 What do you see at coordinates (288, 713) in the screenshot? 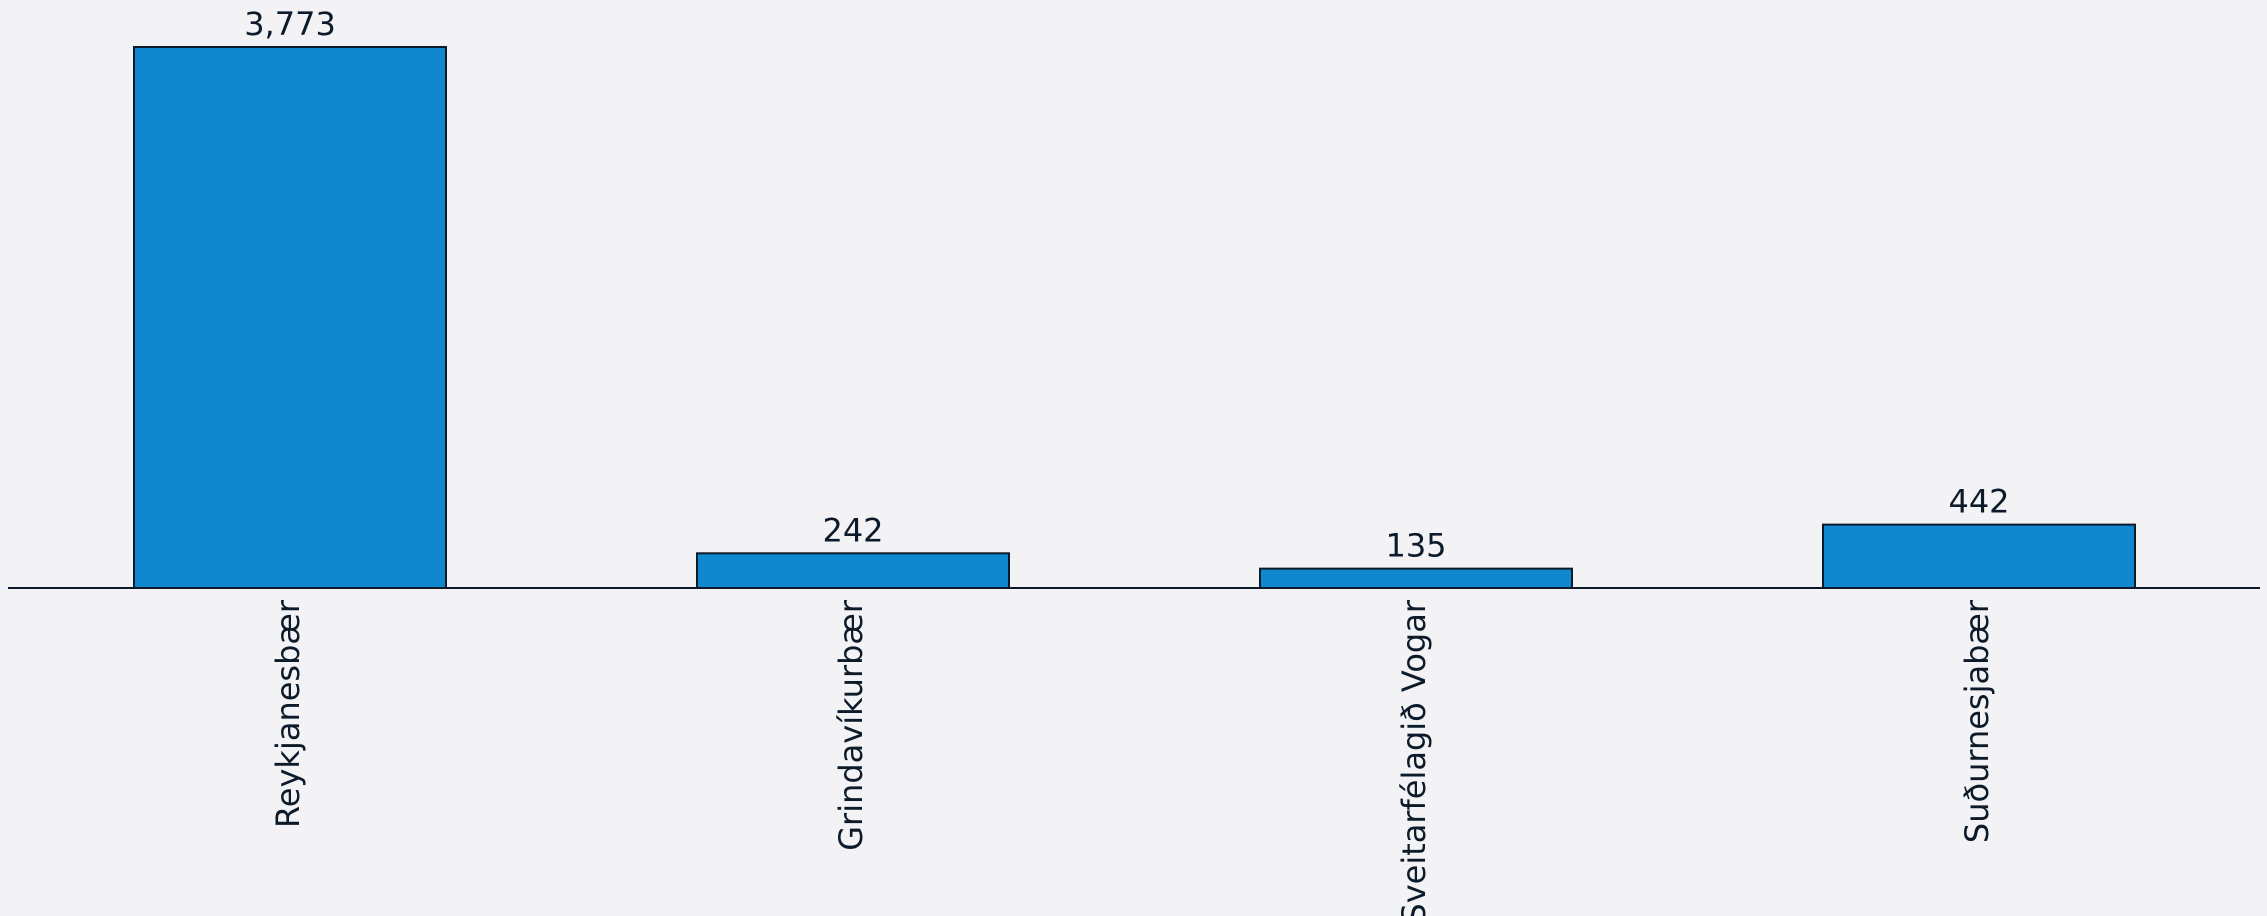
I see `category-label-0: Reykjanesbær` at bounding box center [288, 713].